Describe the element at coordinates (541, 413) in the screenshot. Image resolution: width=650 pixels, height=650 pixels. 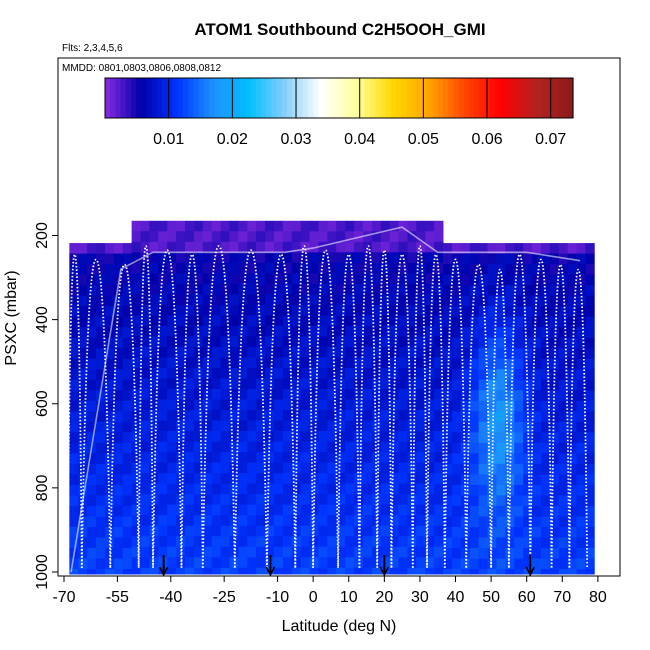
I see `flight-track-segment` at that location.